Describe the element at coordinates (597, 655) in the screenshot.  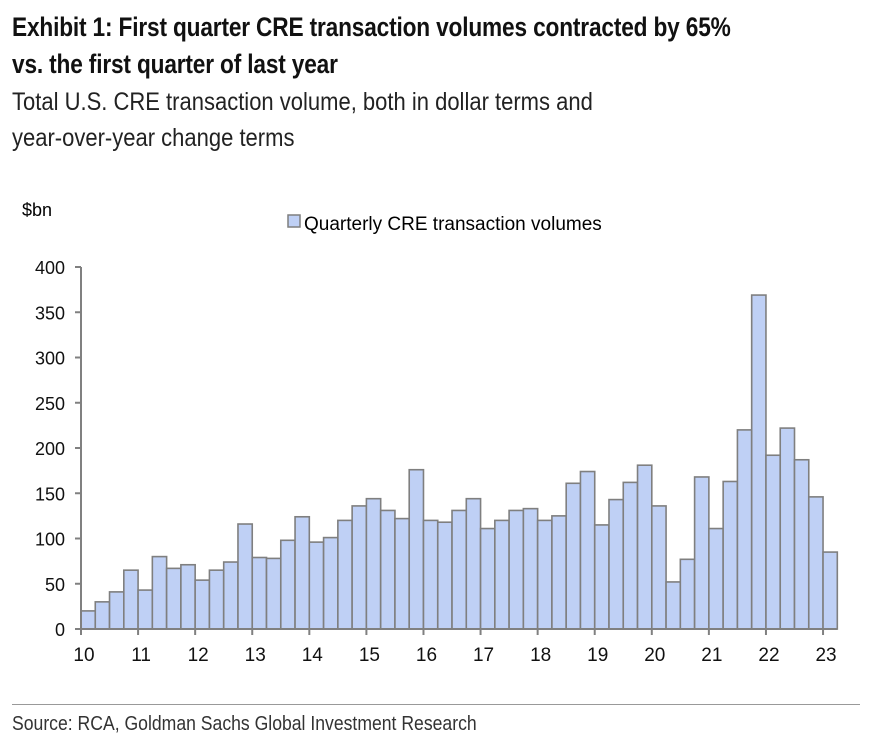
I see `x-tick-label: 19` at that location.